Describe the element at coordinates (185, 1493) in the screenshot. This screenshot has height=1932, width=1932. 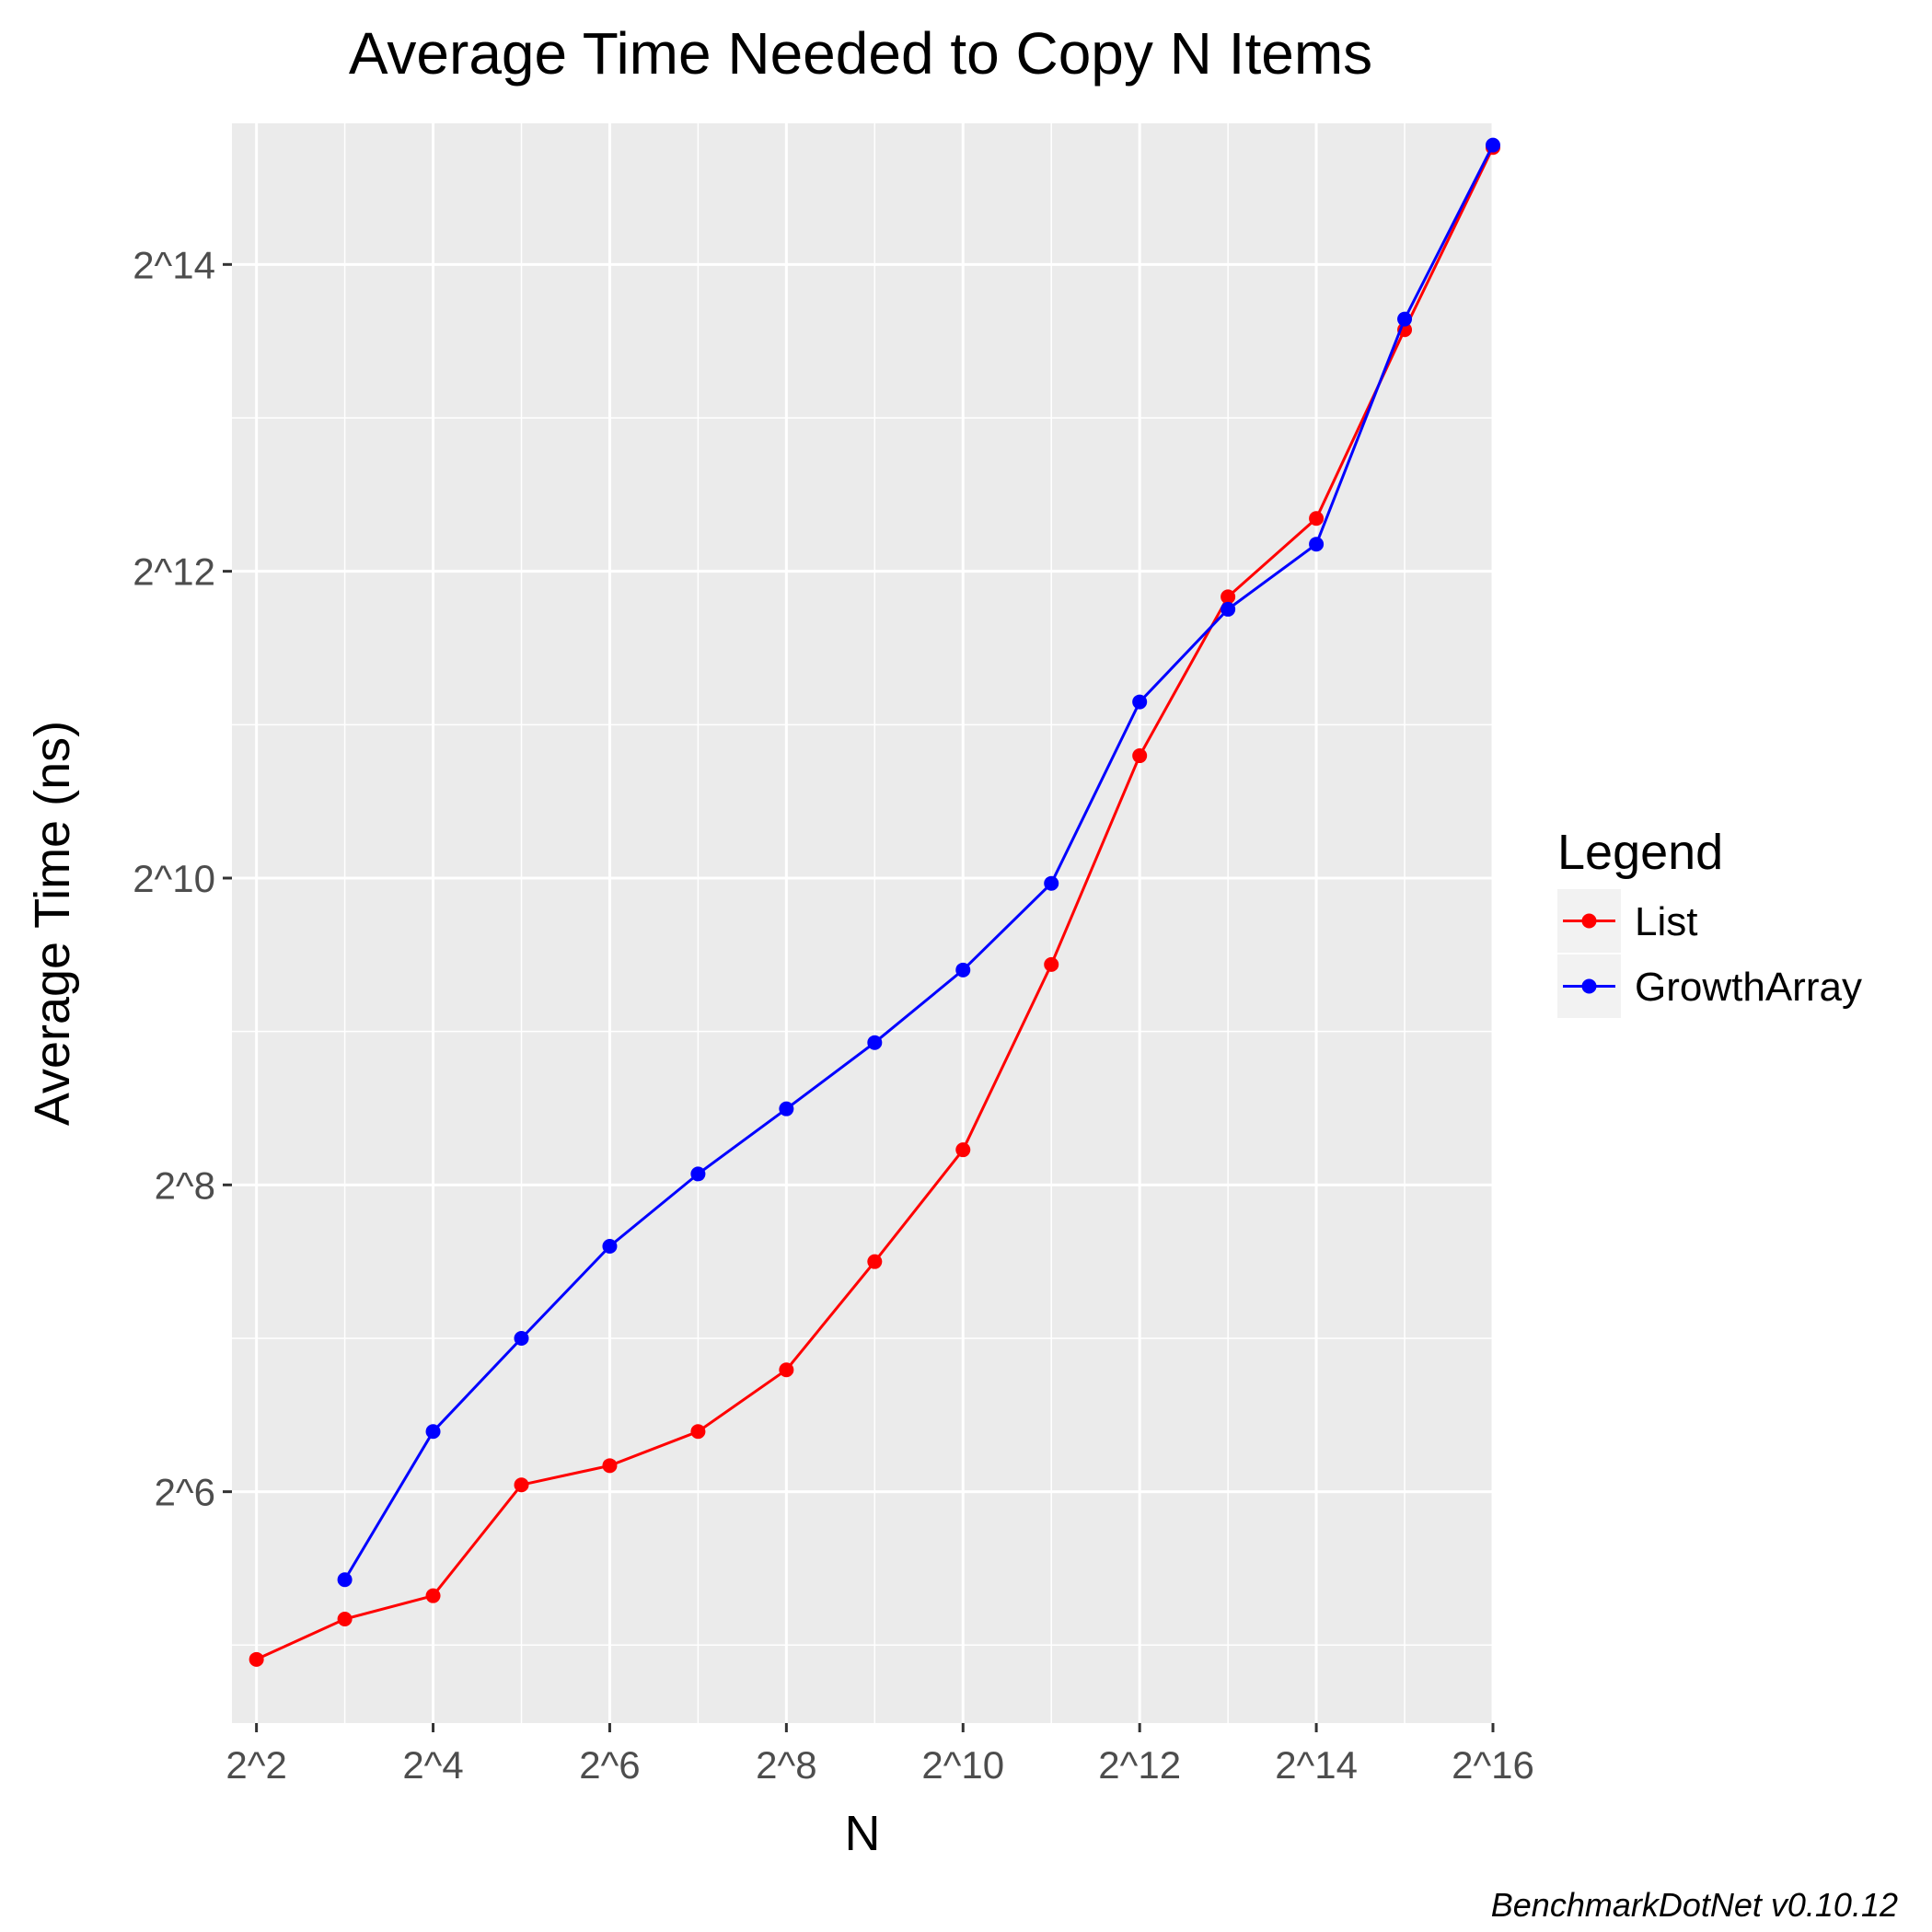
I see `y-tick-label: 2^6` at that location.